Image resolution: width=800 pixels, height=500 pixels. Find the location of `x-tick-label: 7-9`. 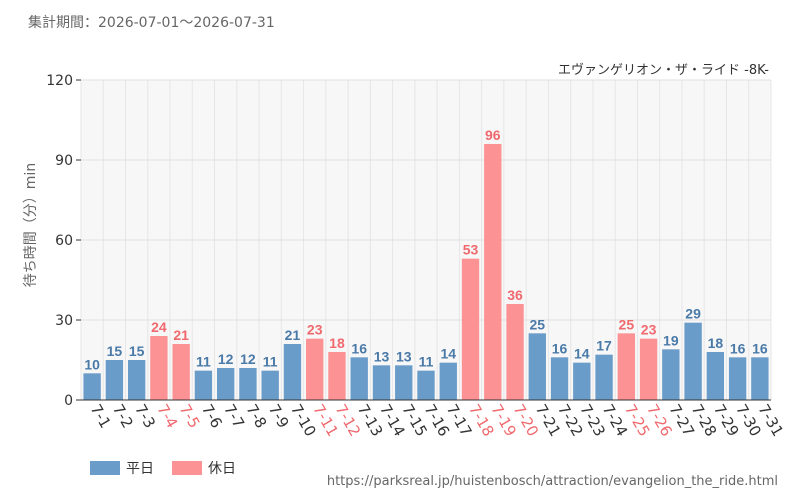

x-tick-label: 7-9 is located at coordinates (279, 416).